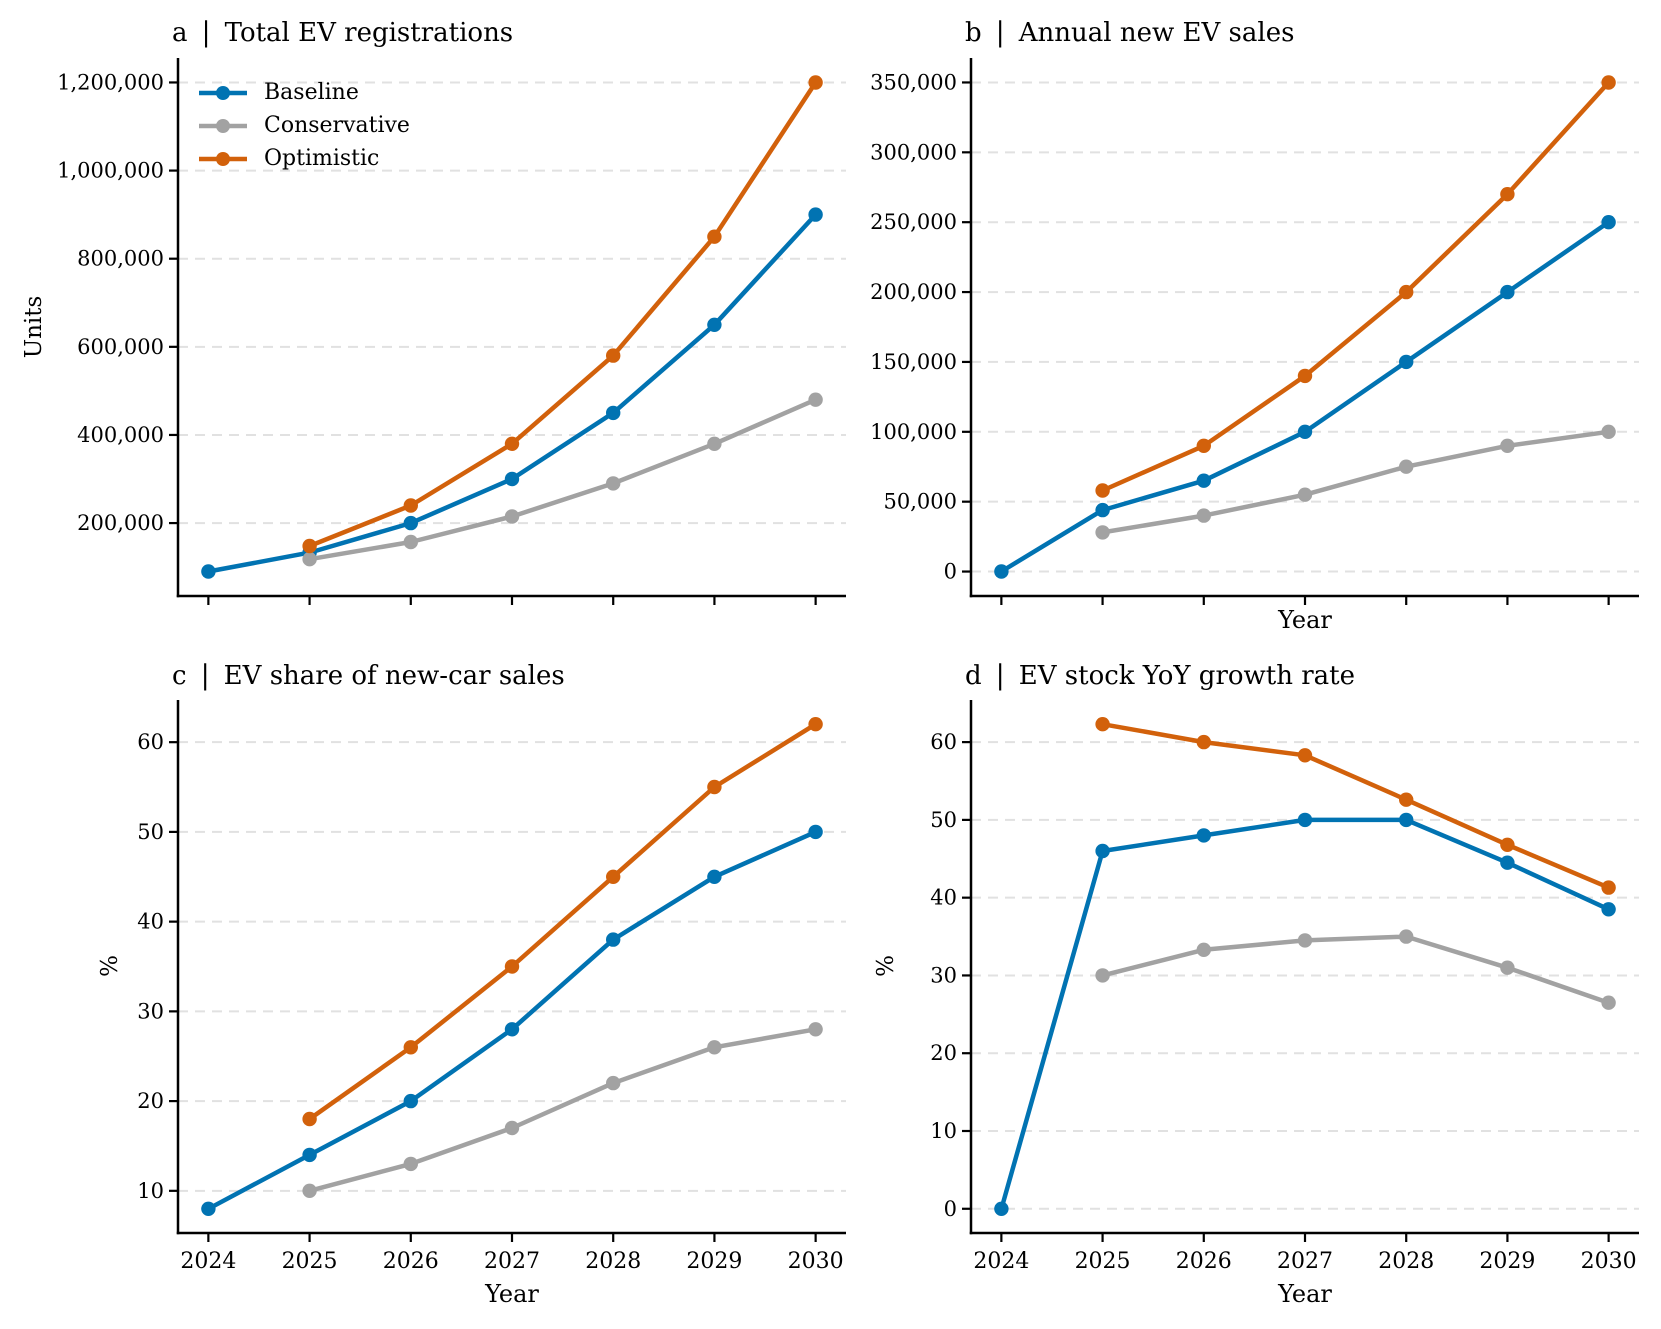 The image size is (1661, 1329). Describe the element at coordinates (120, 259) in the screenshot. I see `y-tick-label: 800,000` at that location.